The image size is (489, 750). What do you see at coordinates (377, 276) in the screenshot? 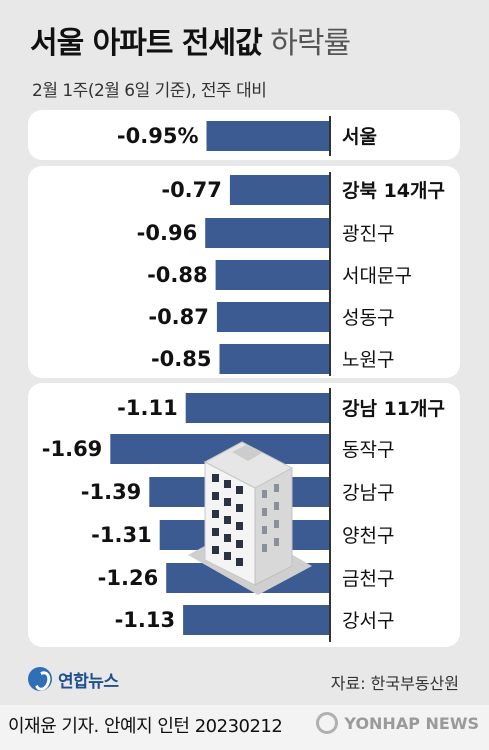
I see `category-label: 서대문구` at bounding box center [377, 276].